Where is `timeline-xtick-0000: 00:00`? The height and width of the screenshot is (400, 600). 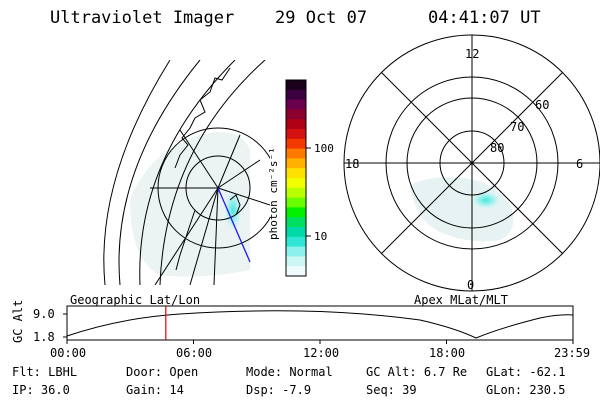
timeline-xtick-0000: 00:00 is located at coordinates (68, 353).